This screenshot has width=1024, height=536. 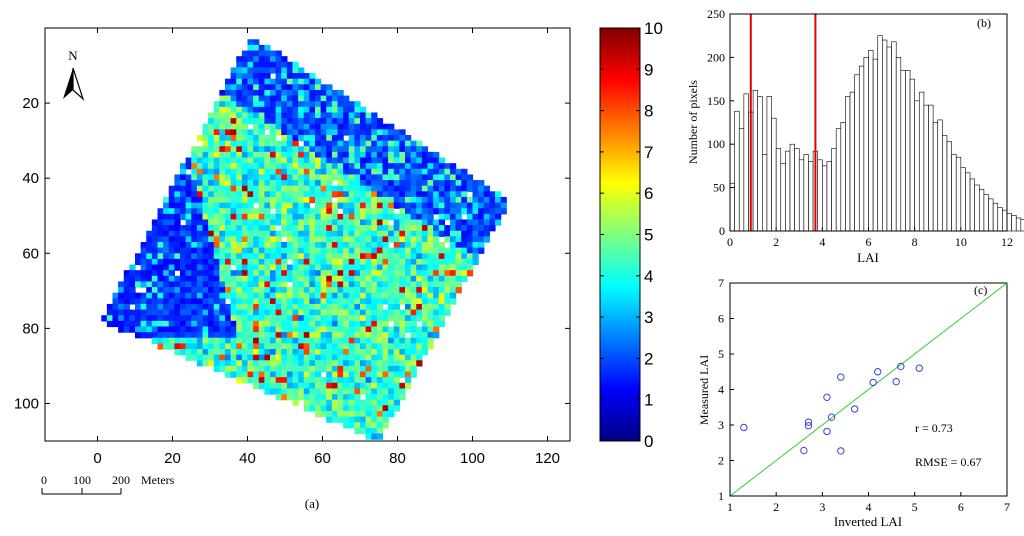 I want to click on colorbar-tick-label: 1, so click(x=648, y=400).